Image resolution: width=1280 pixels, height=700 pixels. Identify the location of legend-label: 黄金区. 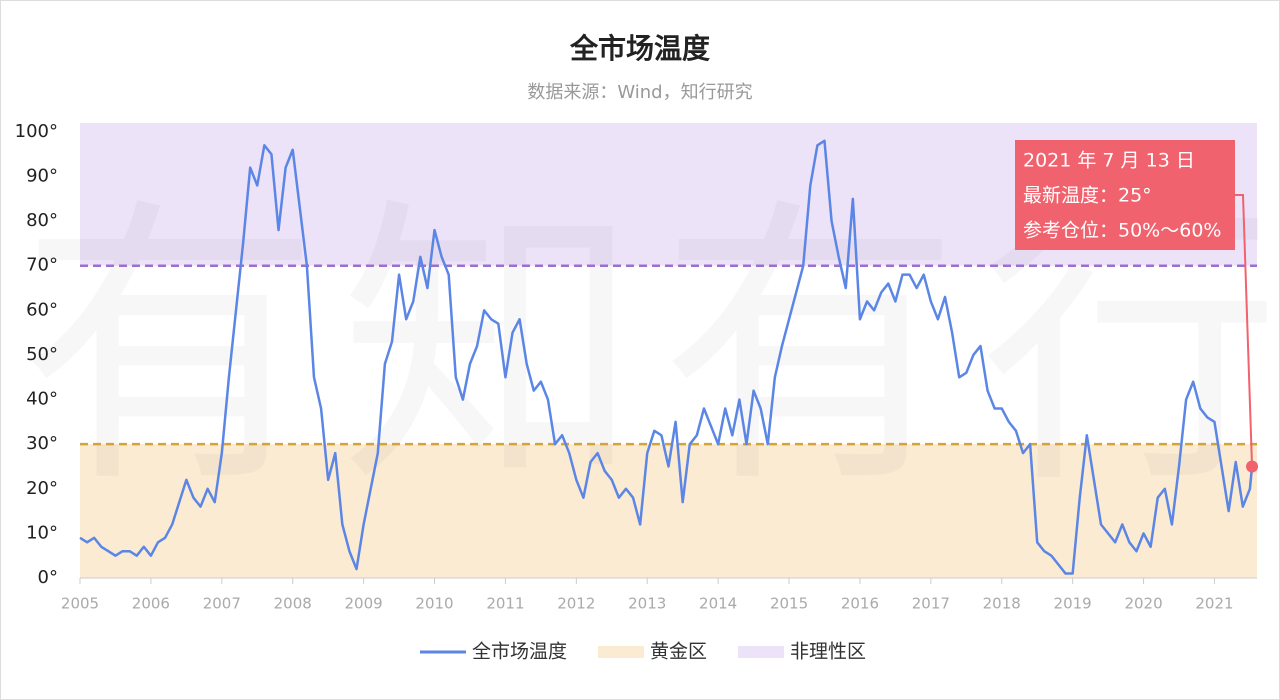
(678, 652).